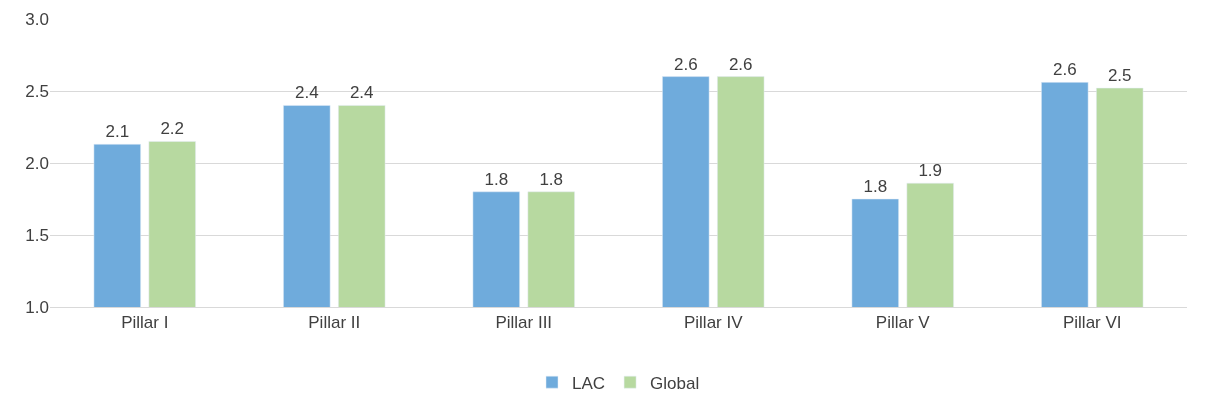  I want to click on data-label: 2.2, so click(172, 129).